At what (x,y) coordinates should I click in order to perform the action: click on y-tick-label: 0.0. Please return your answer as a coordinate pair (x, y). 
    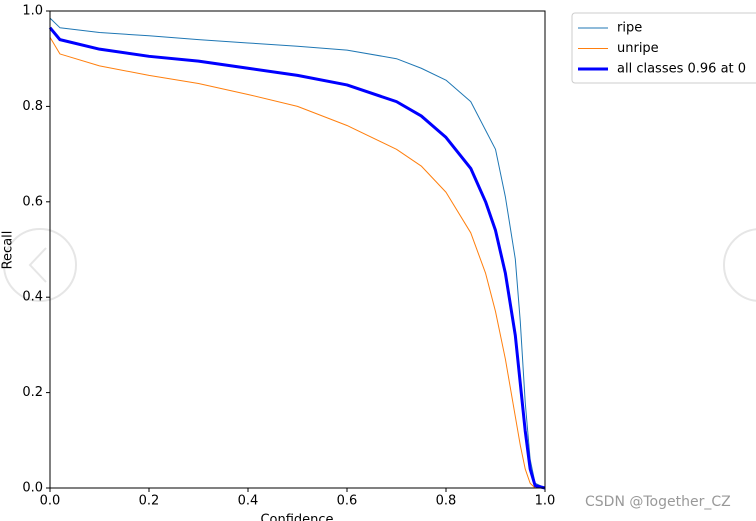
    Looking at the image, I should click on (32, 488).